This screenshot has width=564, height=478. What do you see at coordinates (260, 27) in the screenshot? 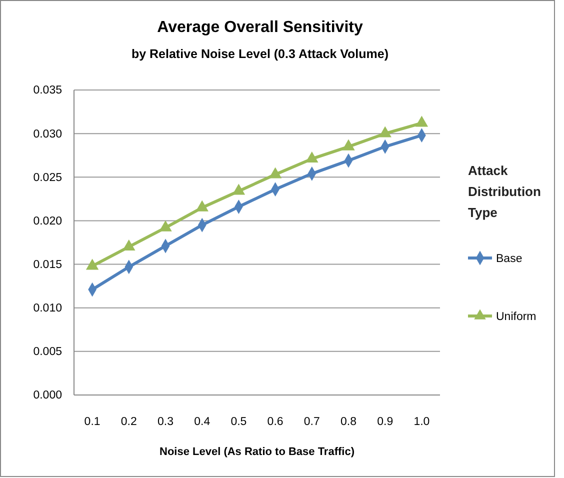
I see `chart-title: Average Overall Sensitivity` at bounding box center [260, 27].